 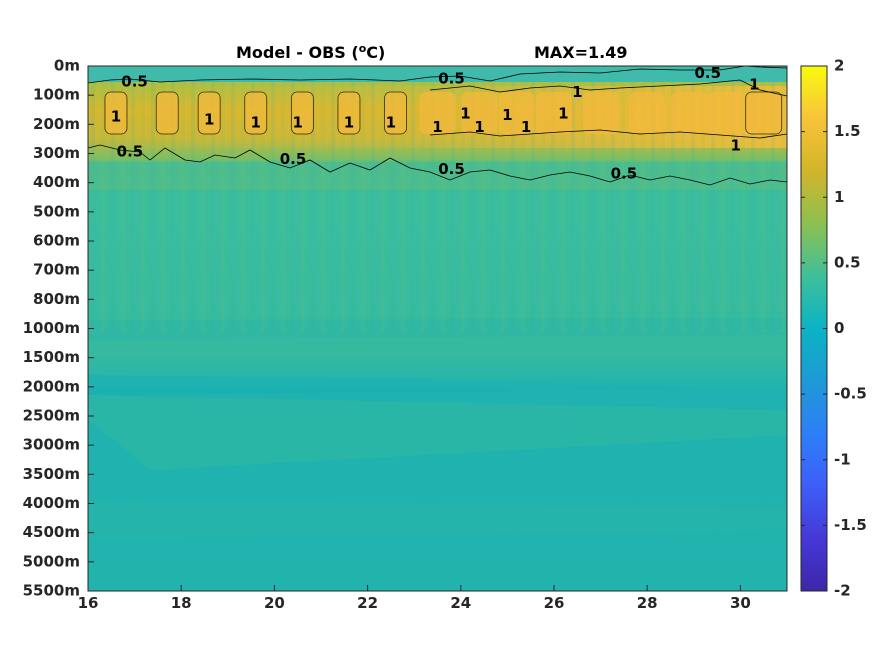 What do you see at coordinates (842, 459) in the screenshot?
I see `colorbar-tick-label: -1` at bounding box center [842, 459].